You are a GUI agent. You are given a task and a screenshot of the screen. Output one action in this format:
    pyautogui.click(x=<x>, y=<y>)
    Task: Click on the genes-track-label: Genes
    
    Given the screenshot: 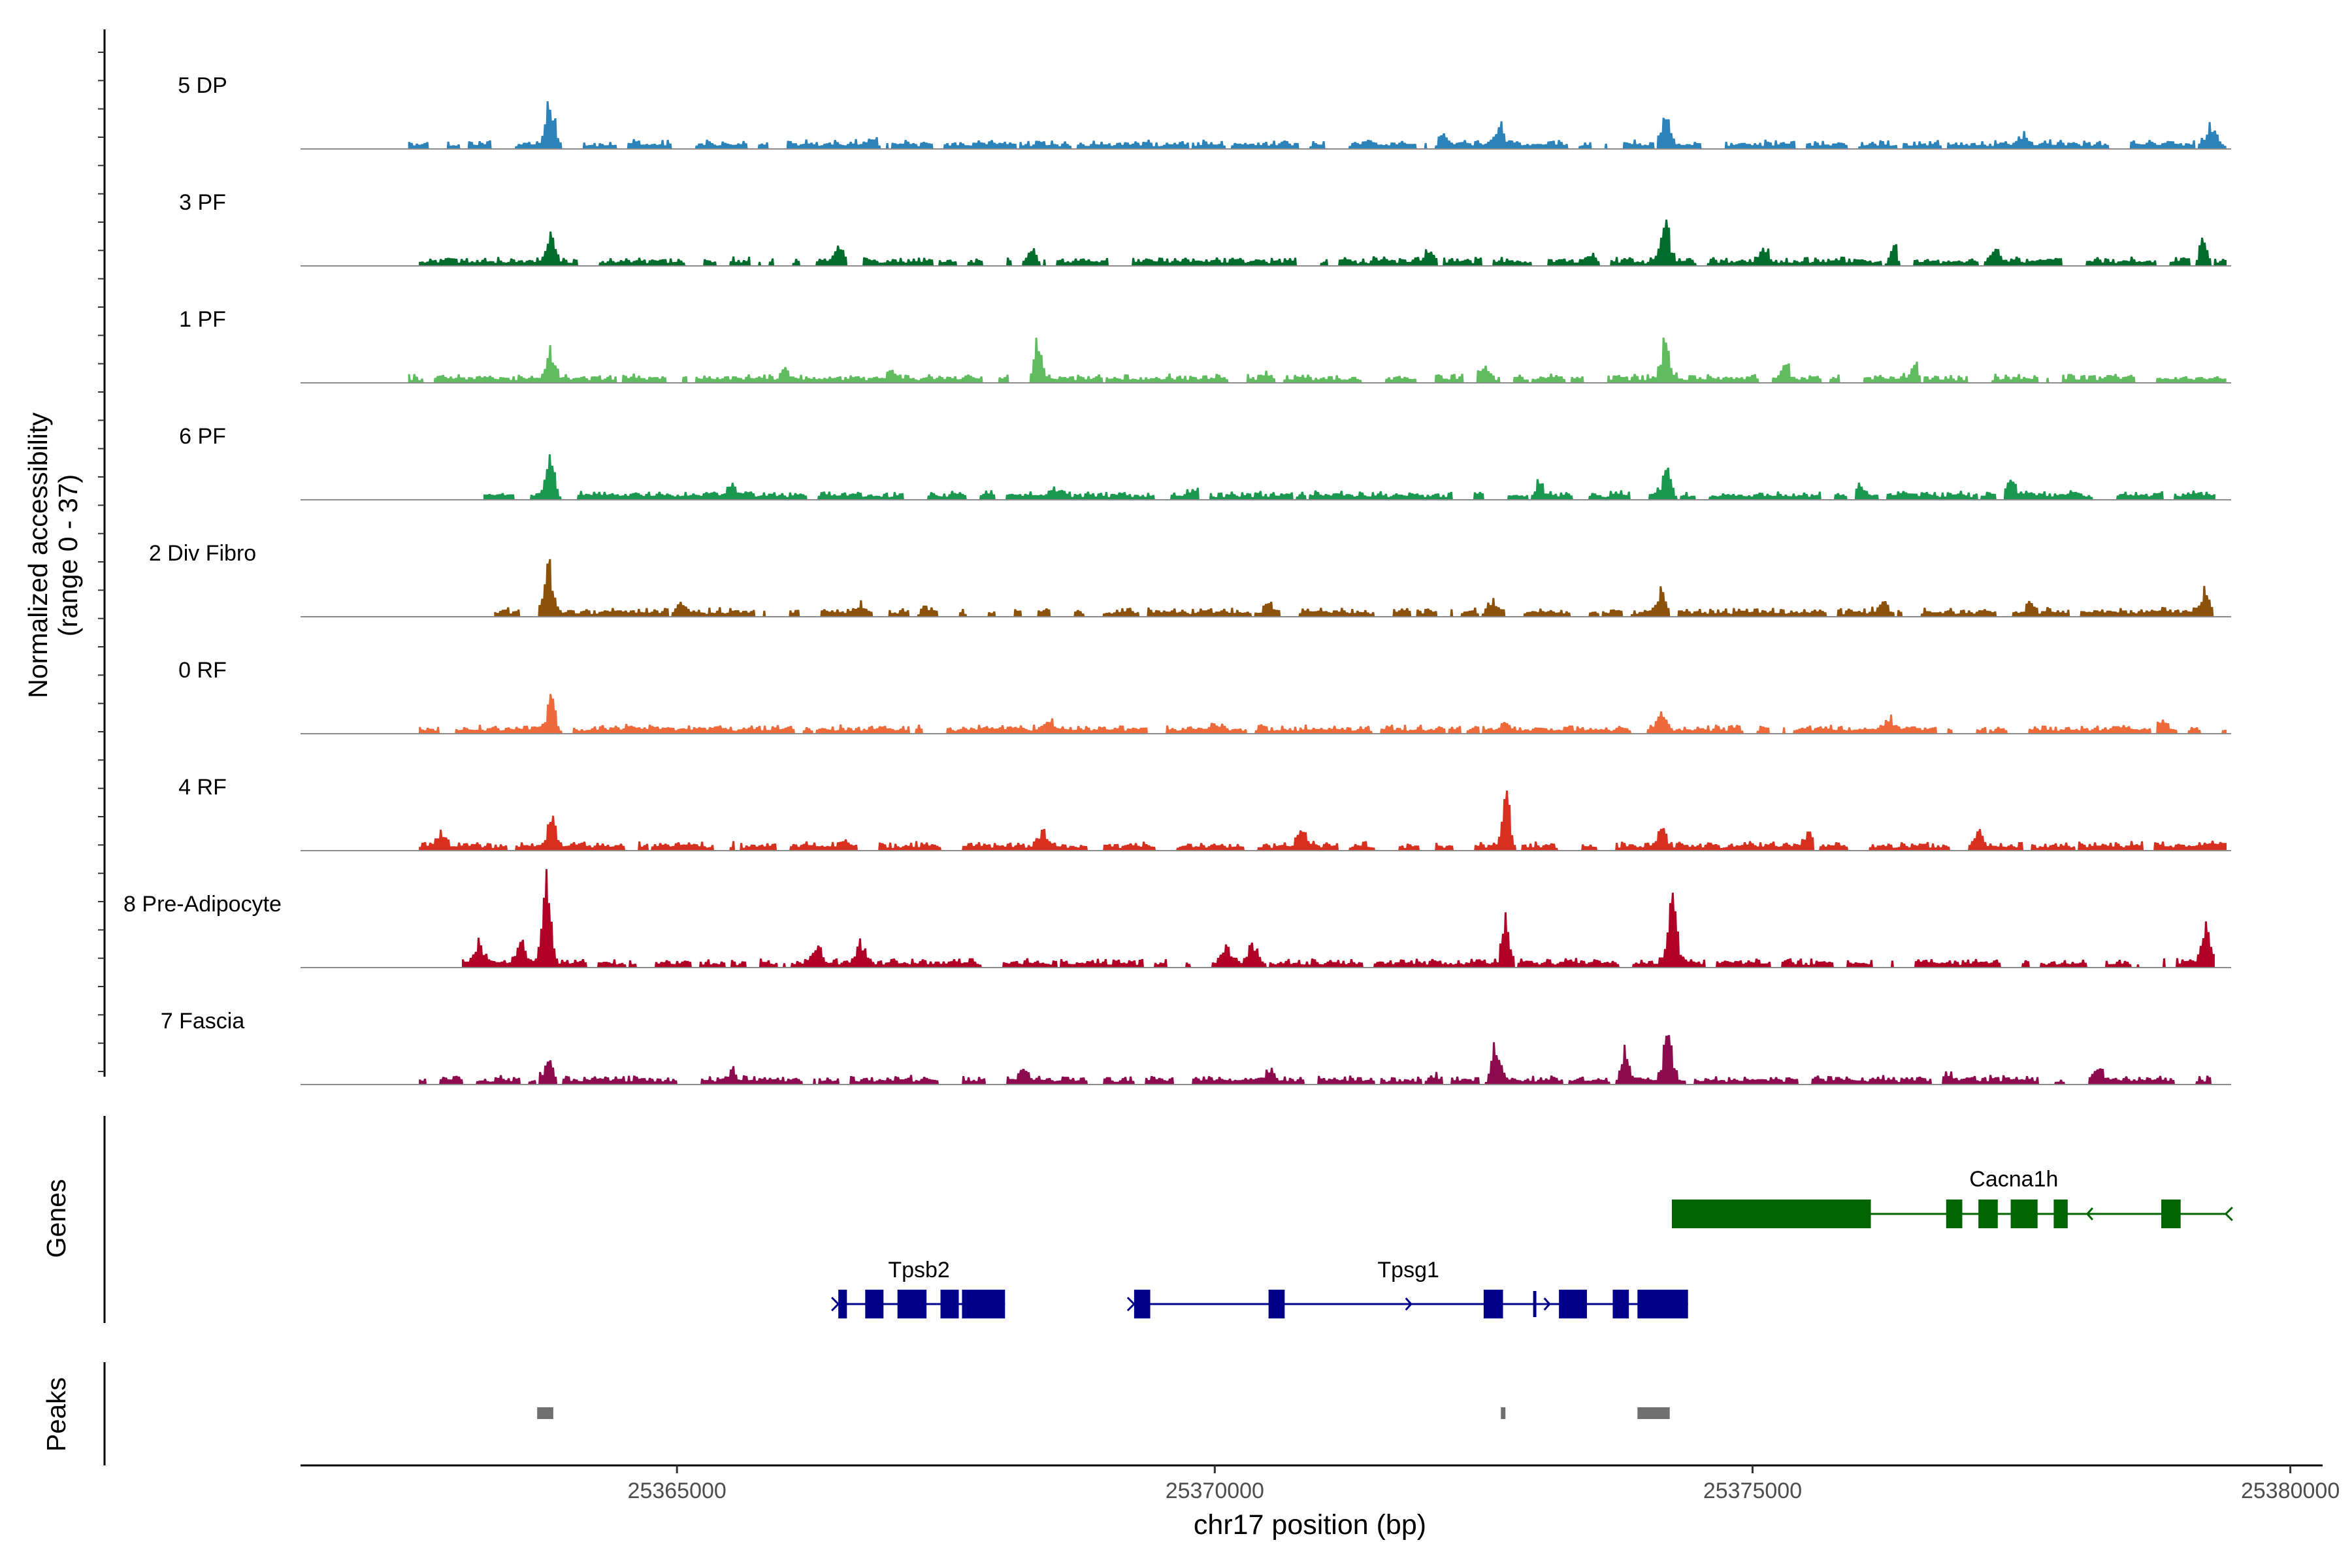 What is the action you would take?
    pyautogui.click(x=56, y=1218)
    